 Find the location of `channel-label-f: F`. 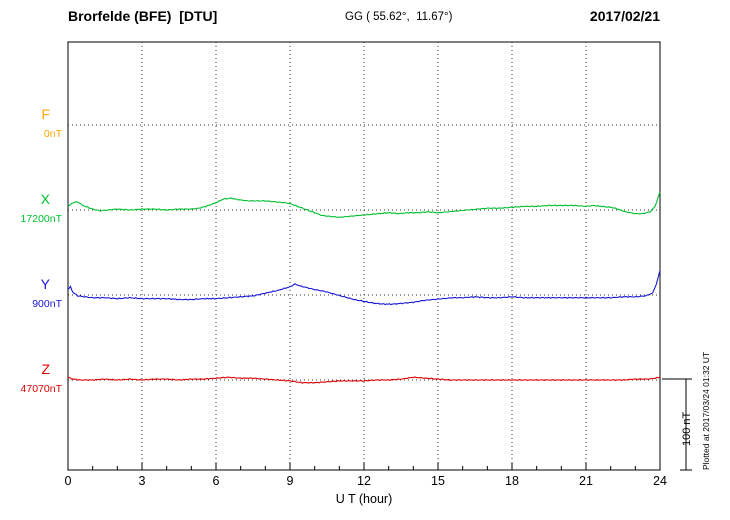

channel-label-f: F is located at coordinates (45, 114).